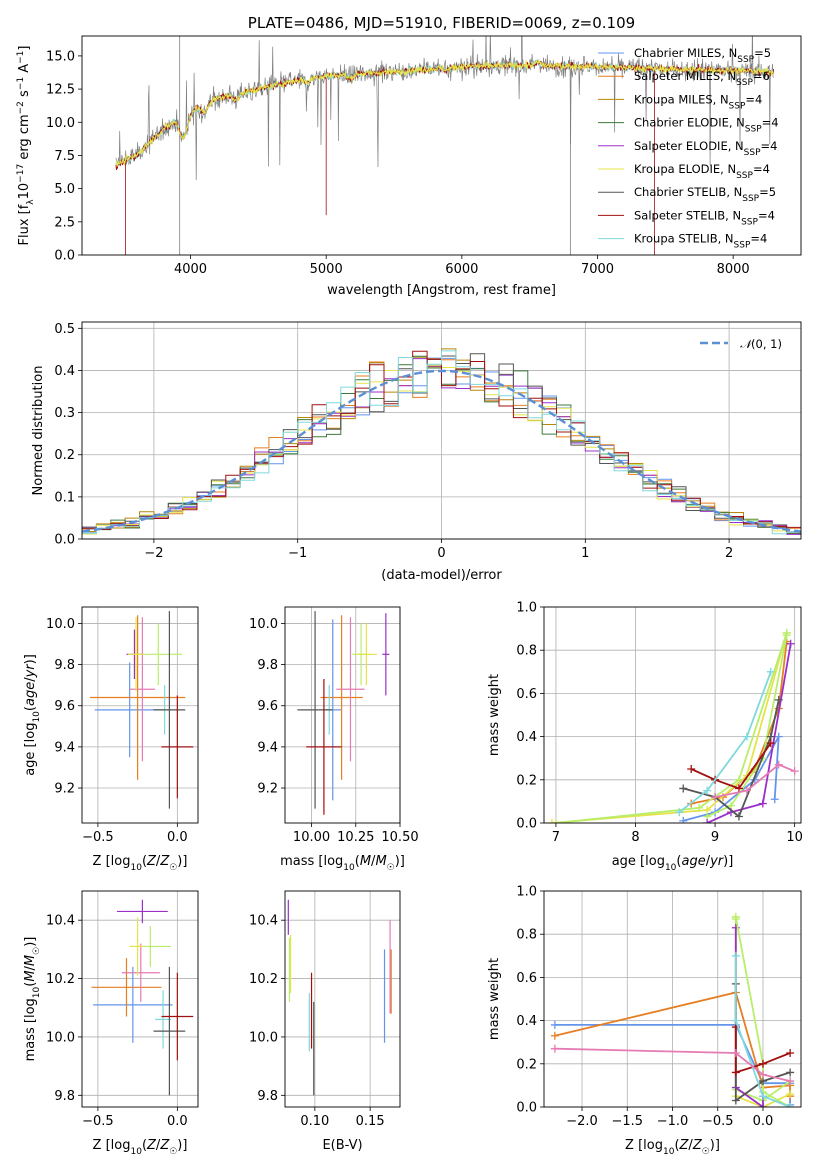  What do you see at coordinates (597, 269) in the screenshot?
I see `x-tick-label: 7000` at bounding box center [597, 269].